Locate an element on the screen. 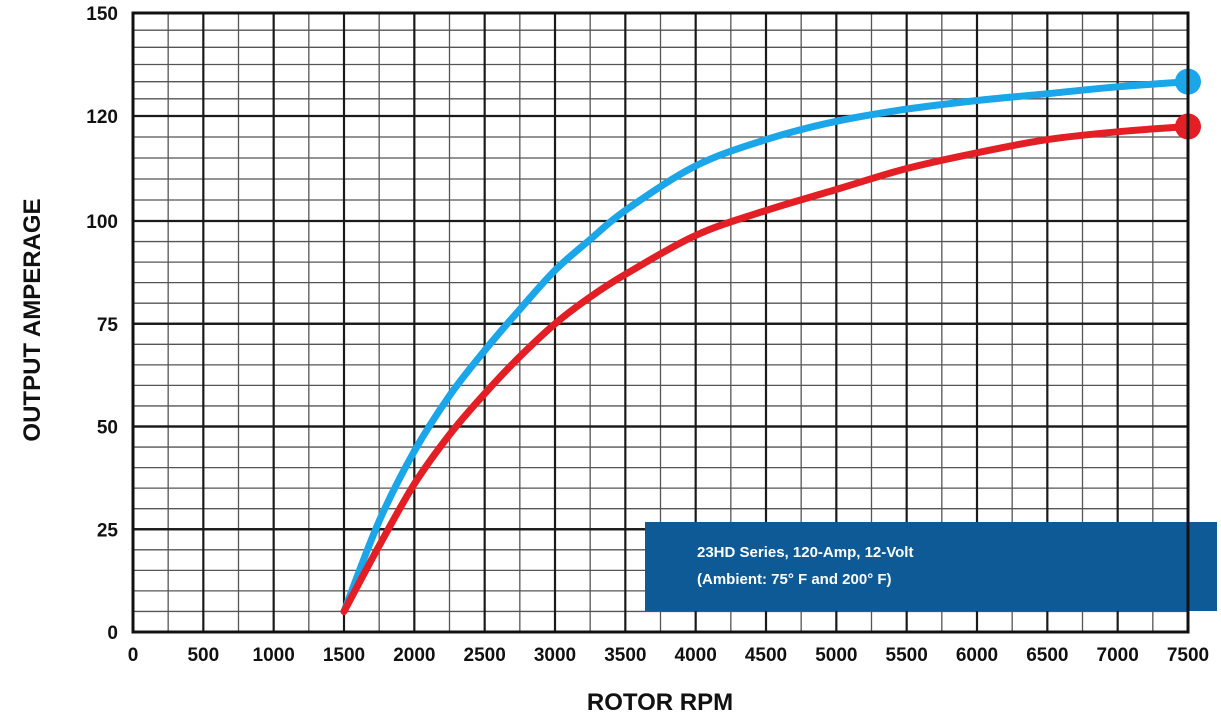 This screenshot has width=1221, height=720. x-tick-label: 7000 is located at coordinates (1118, 655).